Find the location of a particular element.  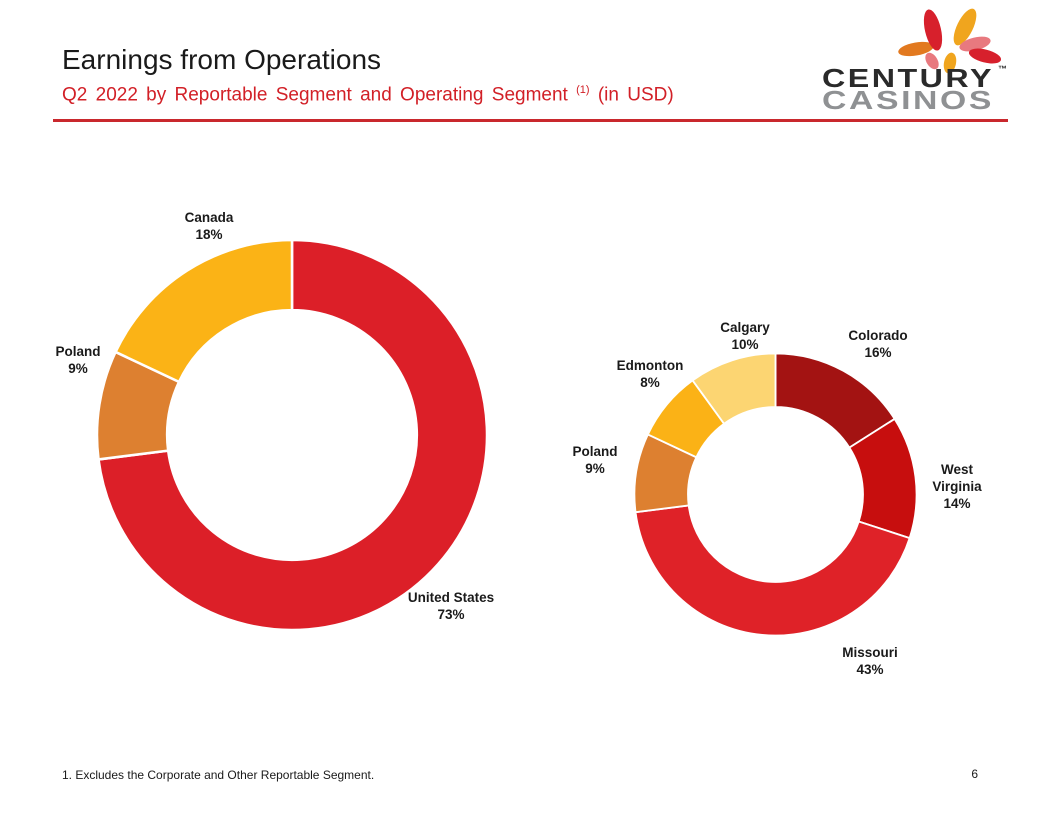

slice-label-united-states: United States 73% is located at coordinates (451, 606).